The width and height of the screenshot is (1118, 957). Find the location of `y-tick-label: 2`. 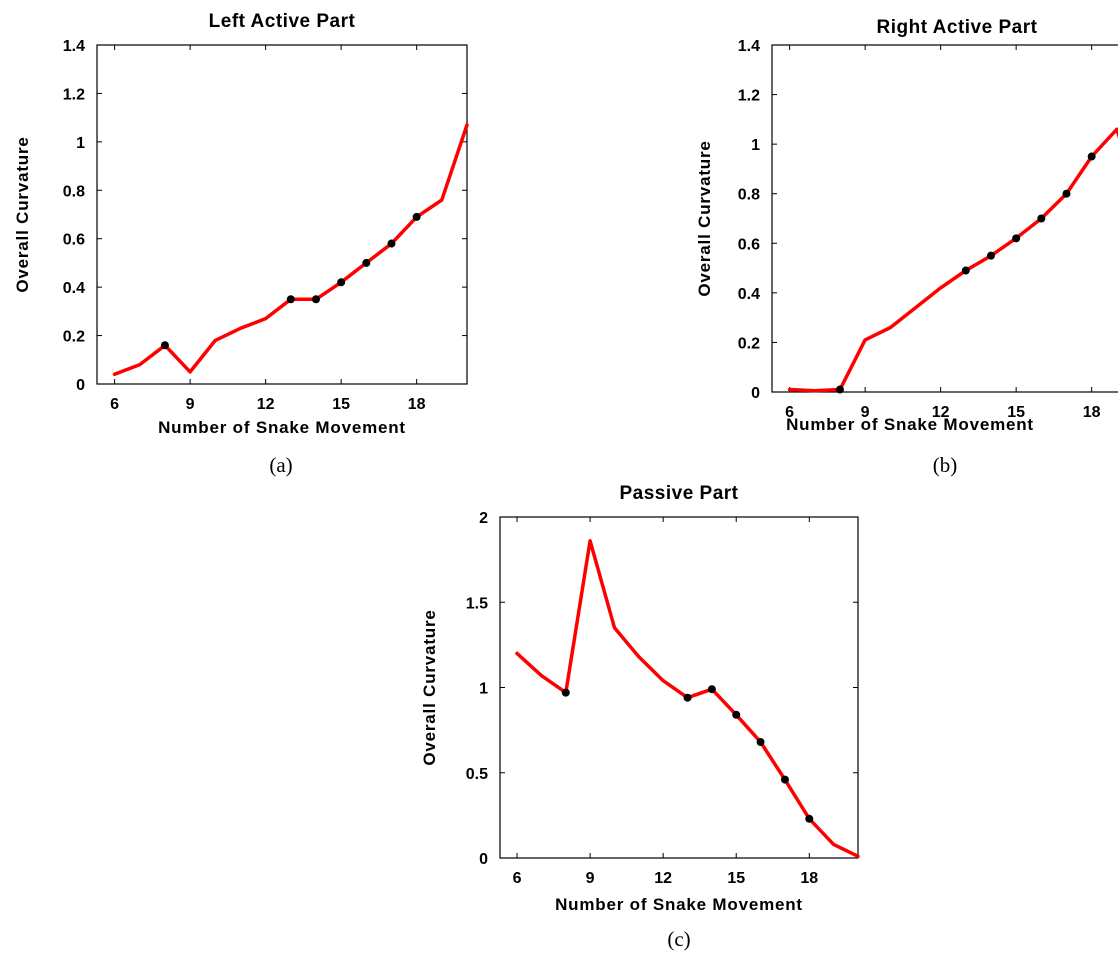

y-tick-label: 2 is located at coordinates (483, 518).